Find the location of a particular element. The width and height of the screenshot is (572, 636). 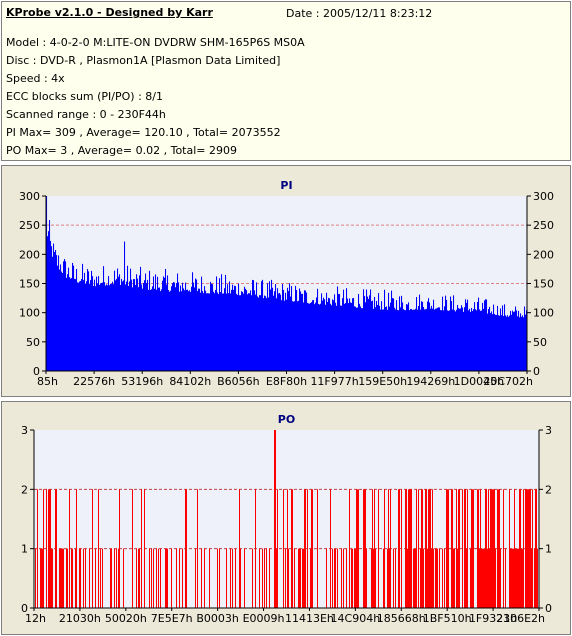

pi-y-tick-label-right: 200 is located at coordinates (543, 254).